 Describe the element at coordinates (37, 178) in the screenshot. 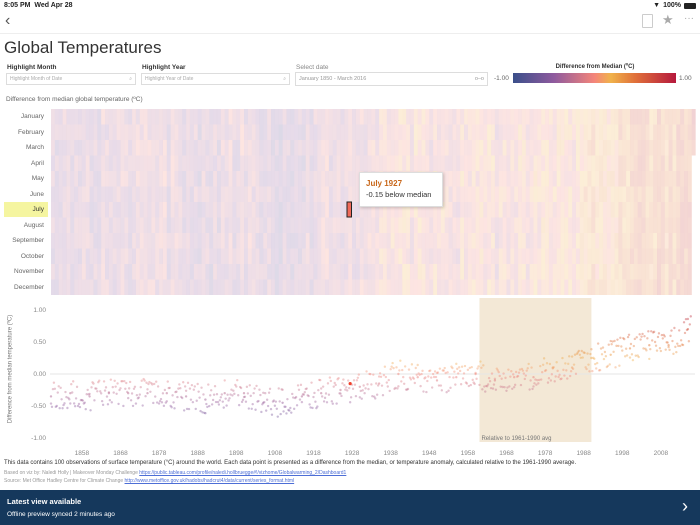

I see `month-label-may: May` at that location.